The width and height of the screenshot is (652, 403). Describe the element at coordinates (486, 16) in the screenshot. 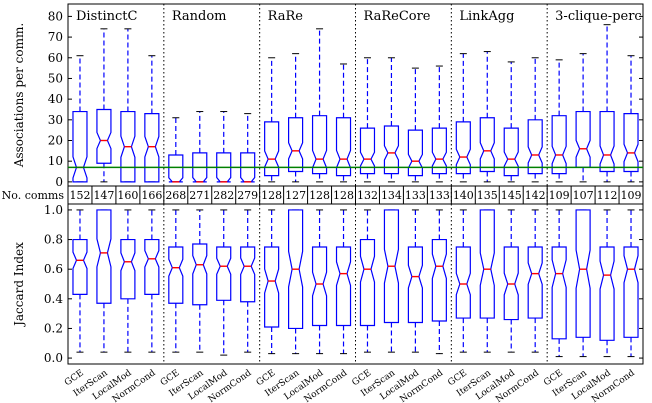

I see `group-label: LinkAgg` at that location.